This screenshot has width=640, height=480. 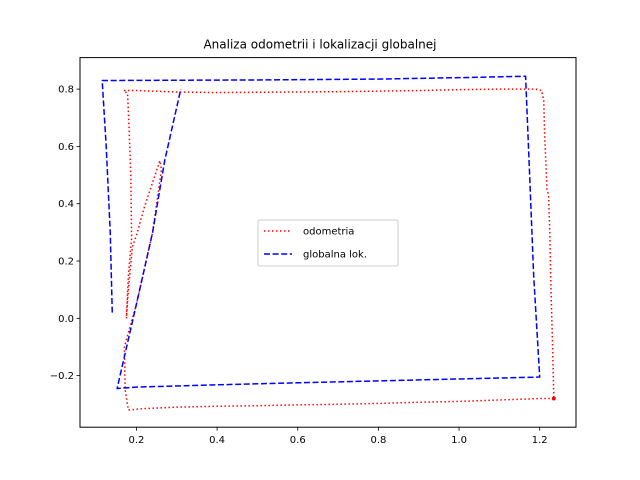 I want to click on x-tick-label: 1.2, so click(x=540, y=440).